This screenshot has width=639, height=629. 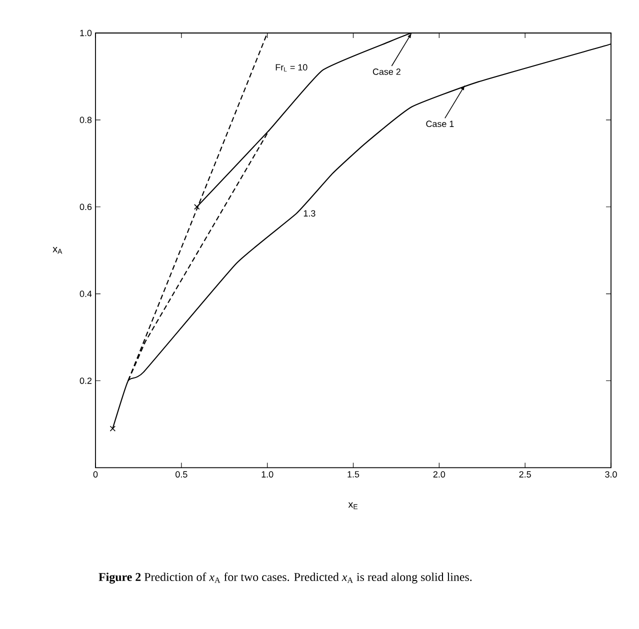 What do you see at coordinates (182, 474) in the screenshot?
I see `x-tick-label: 0.5` at bounding box center [182, 474].